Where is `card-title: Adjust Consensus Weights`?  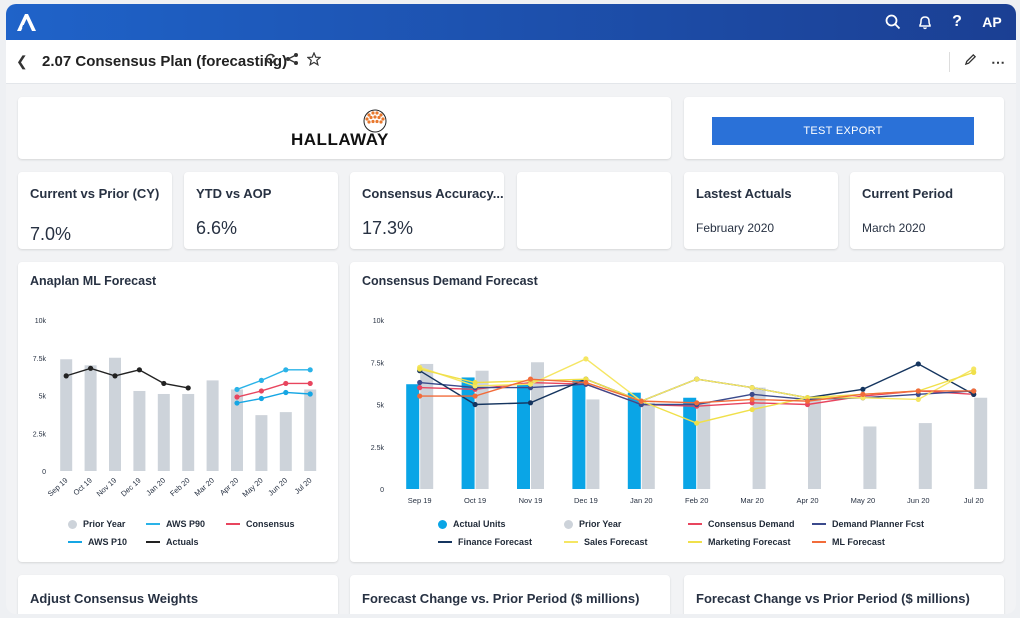
card-title: Adjust Consensus Weights is located at coordinates (114, 598).